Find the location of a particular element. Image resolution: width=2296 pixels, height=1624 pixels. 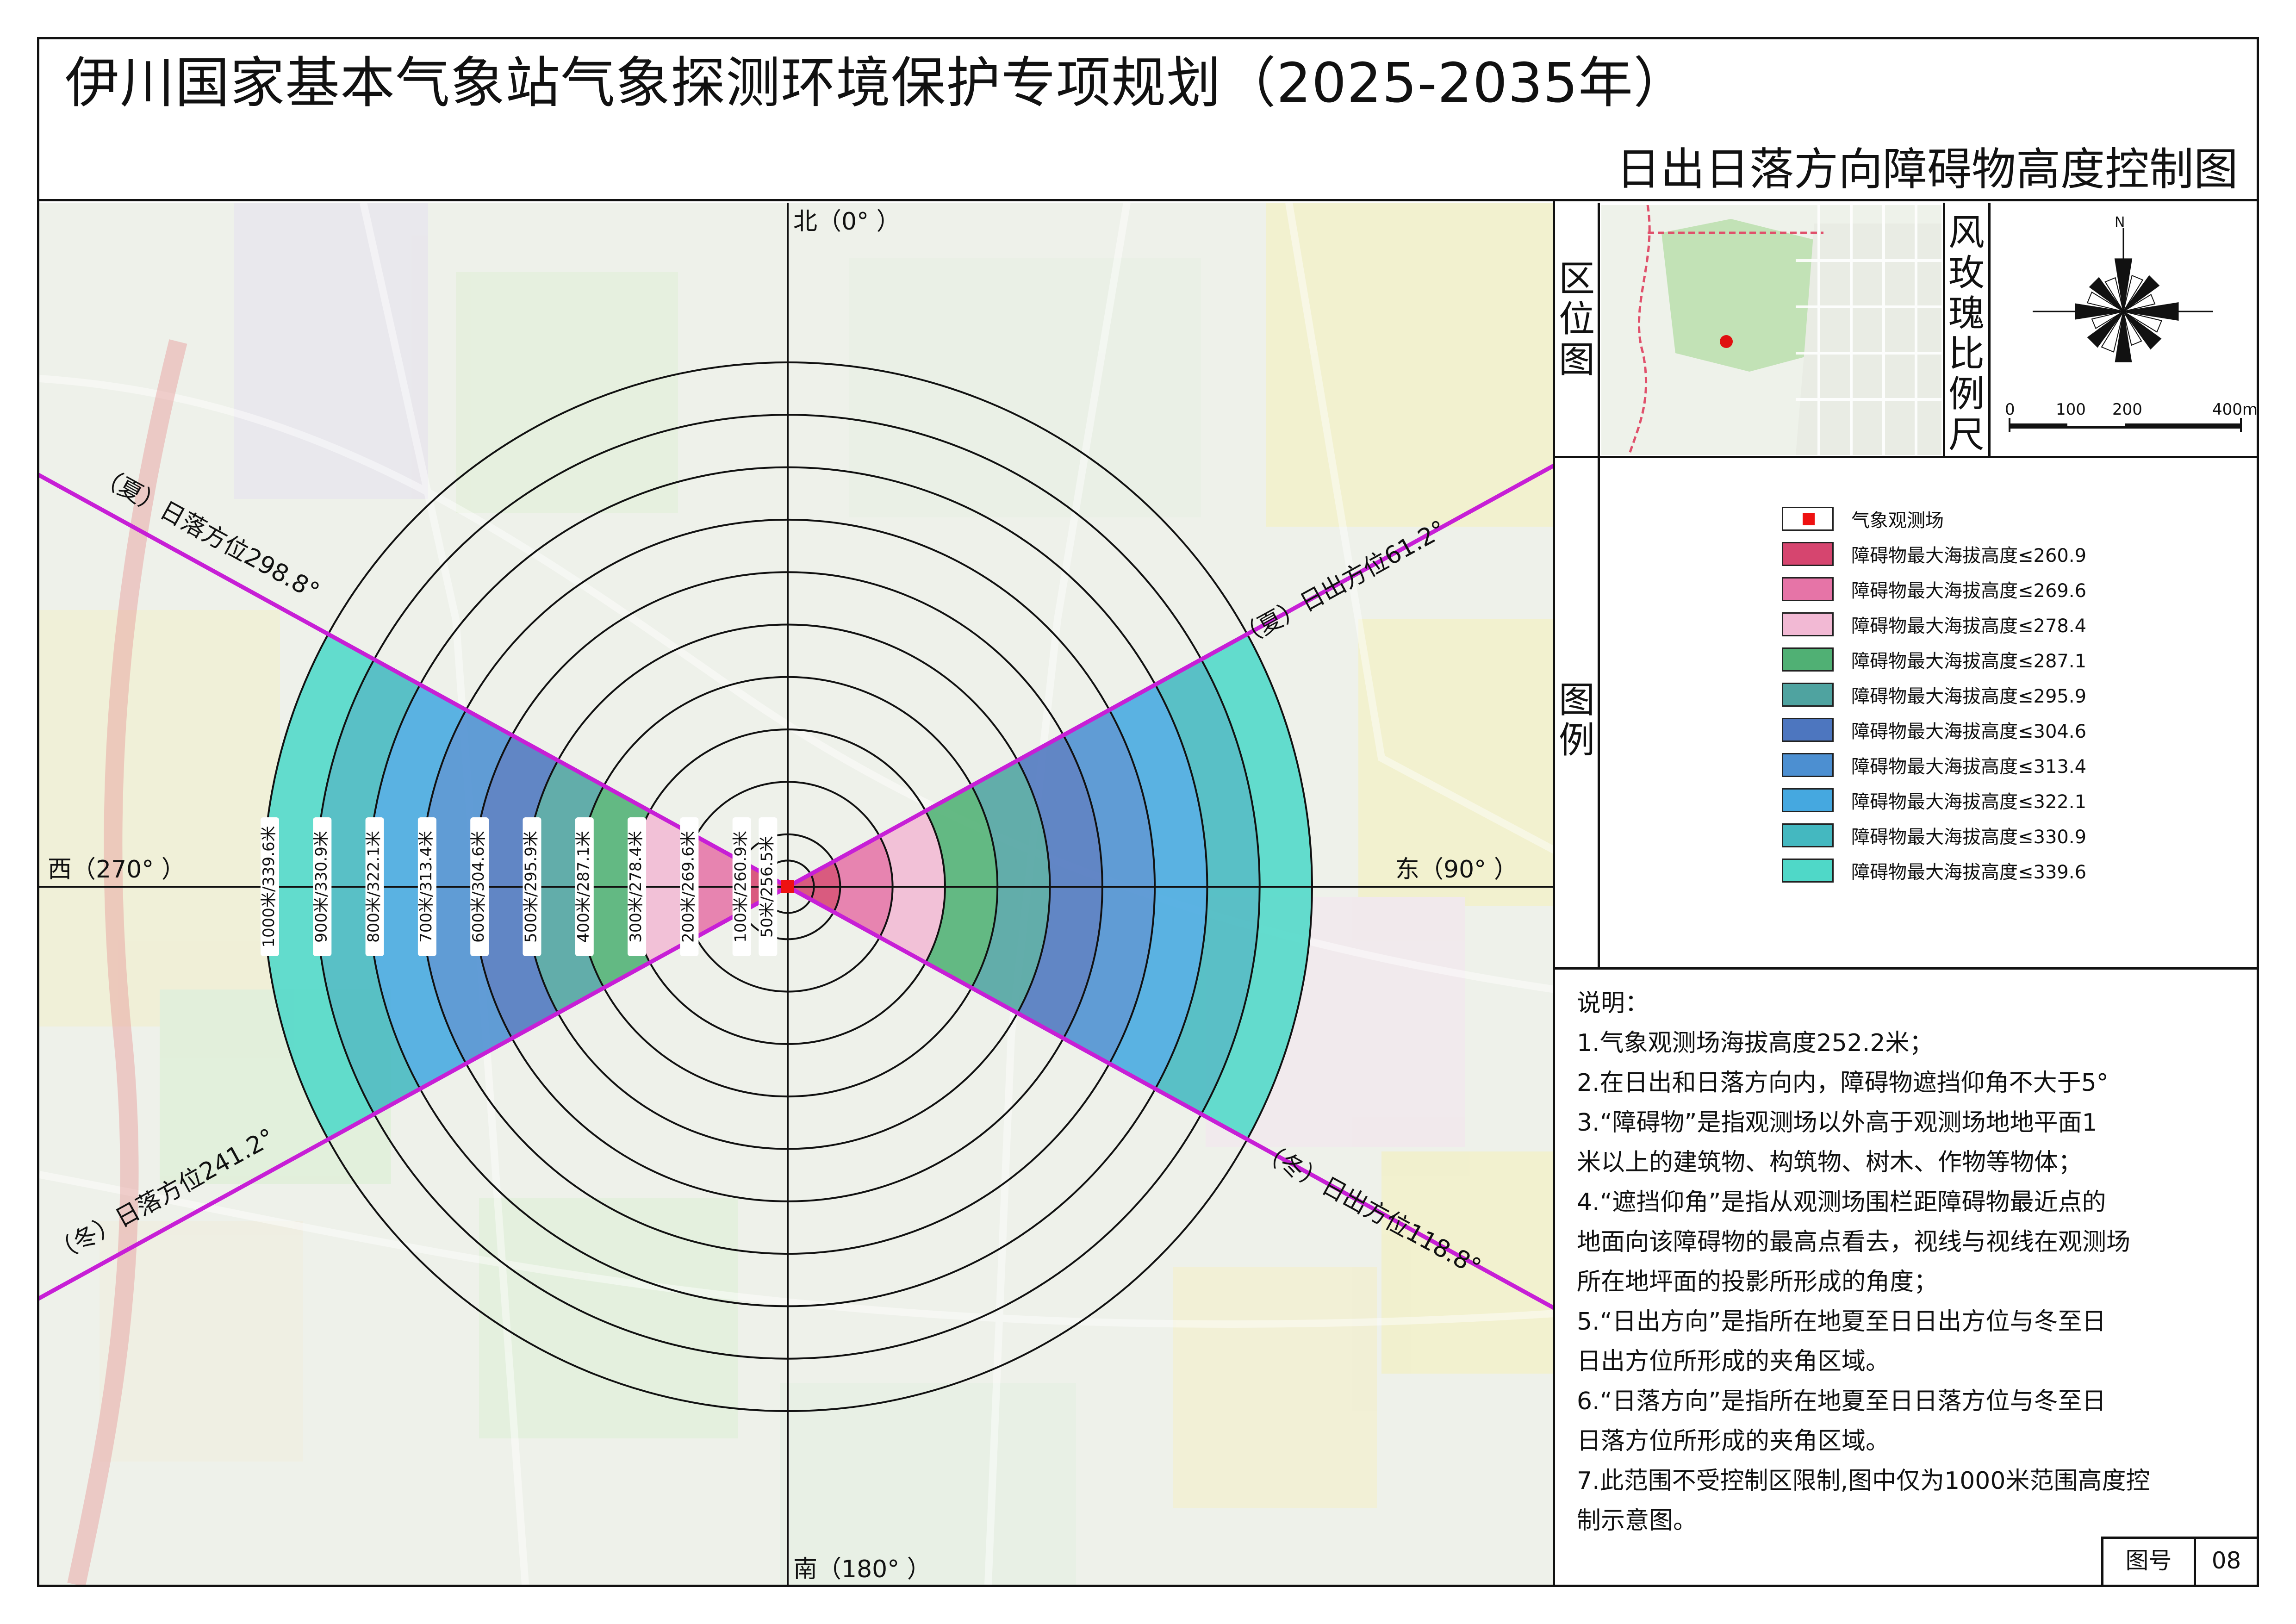

ring-label: 1000米/339.6米 is located at coordinates (269, 886).